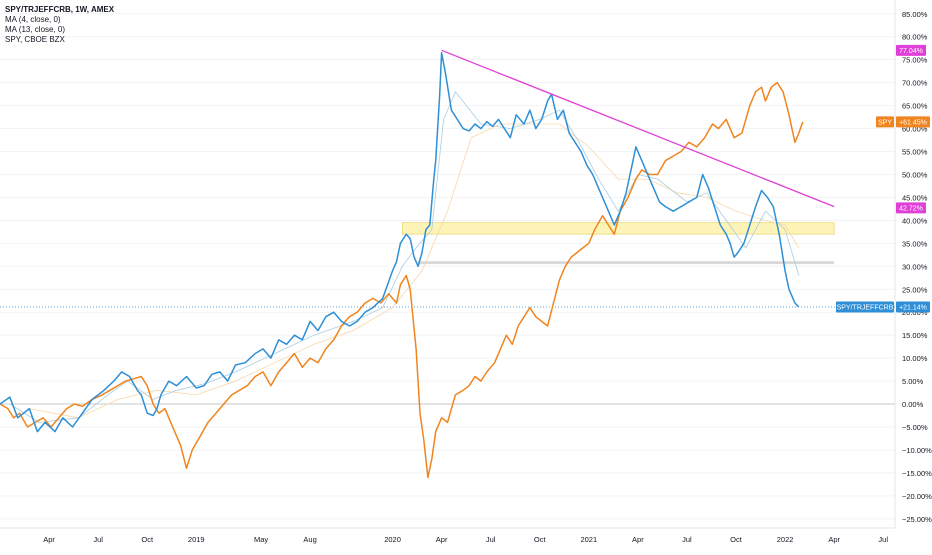 Image resolution: width=932 pixels, height=555 pixels. I want to click on legend-ma13: MA (13, close, 0), so click(35, 29).